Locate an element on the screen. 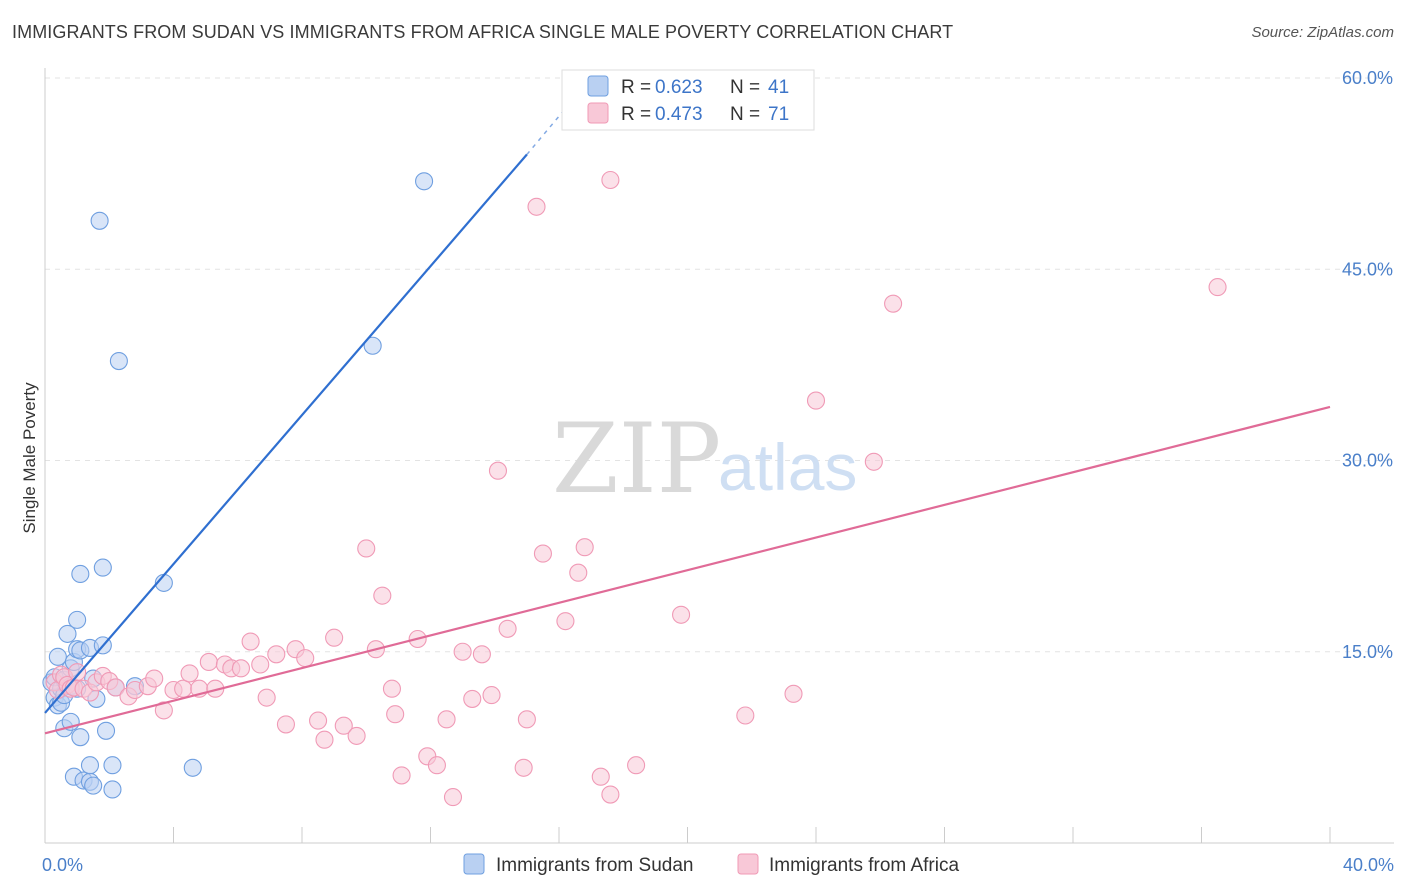  stats-legend: R = 0.623 N = 41 R = 0.473 N = 71 is located at coordinates (688, 100).